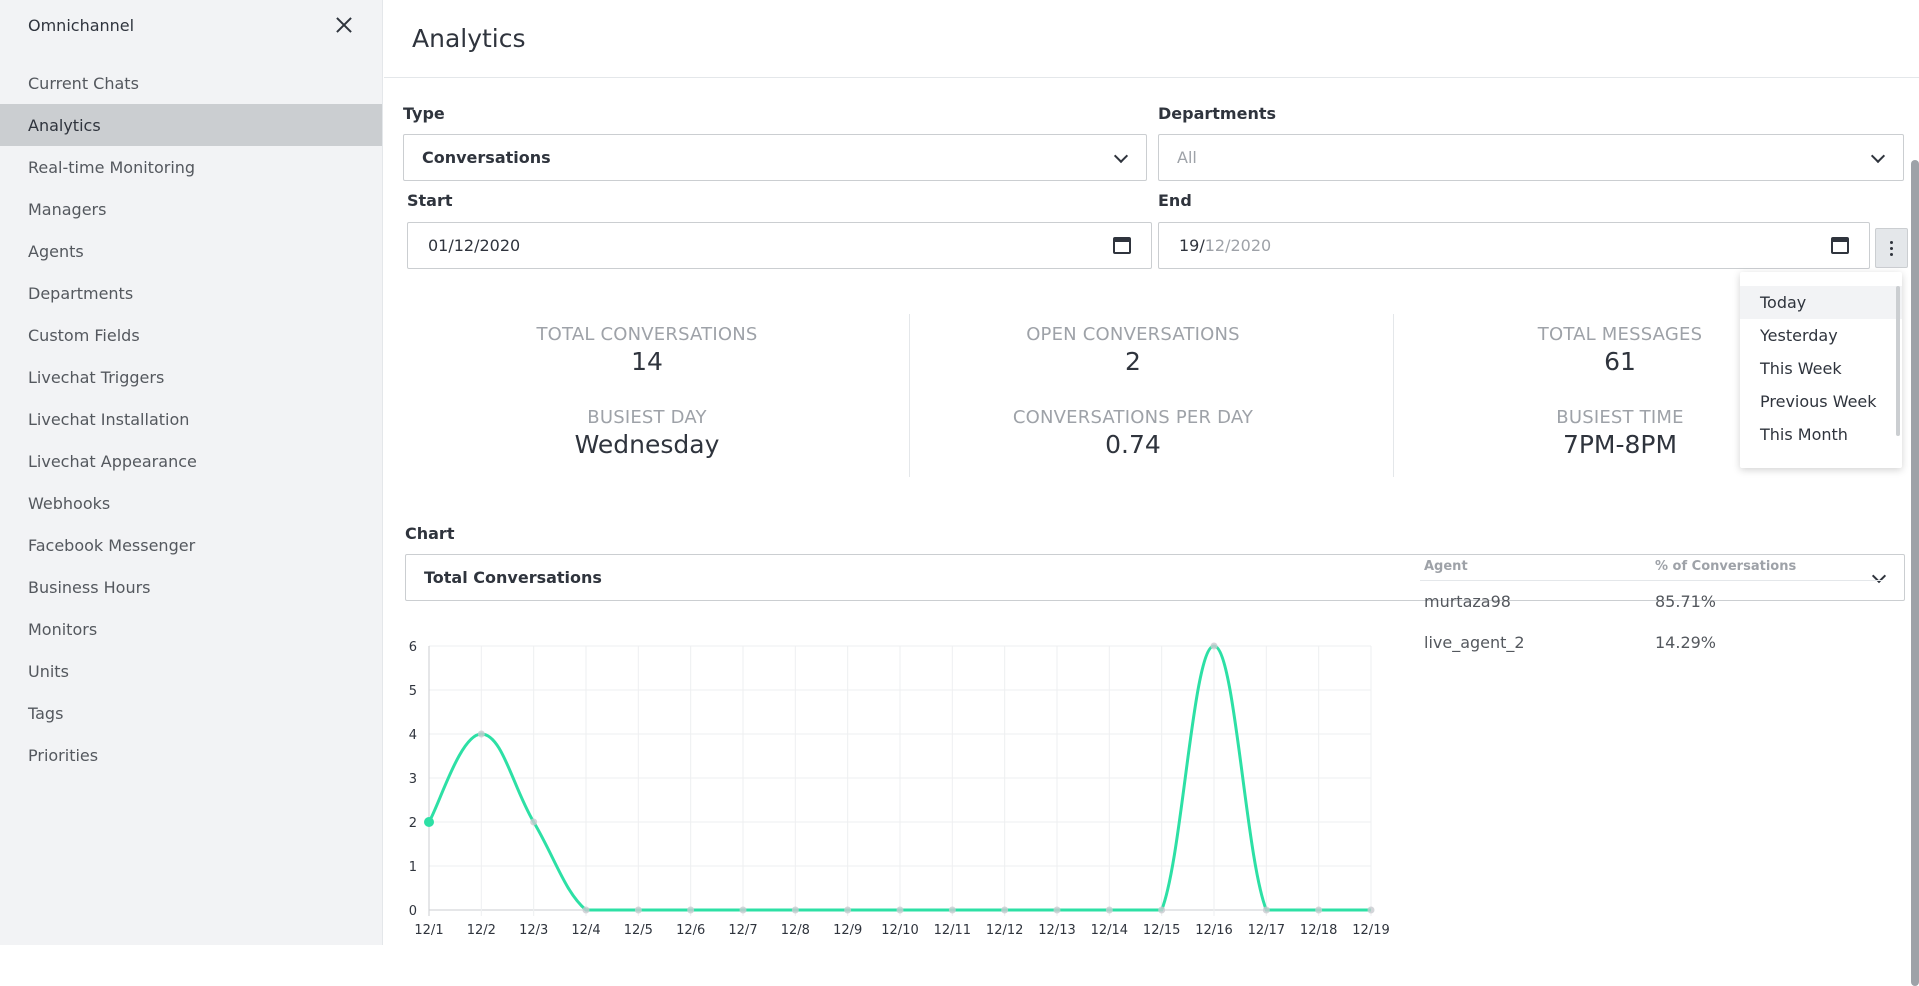 The image size is (1919, 986). Describe the element at coordinates (413, 823) in the screenshot. I see `y-tick-label: 2` at that location.